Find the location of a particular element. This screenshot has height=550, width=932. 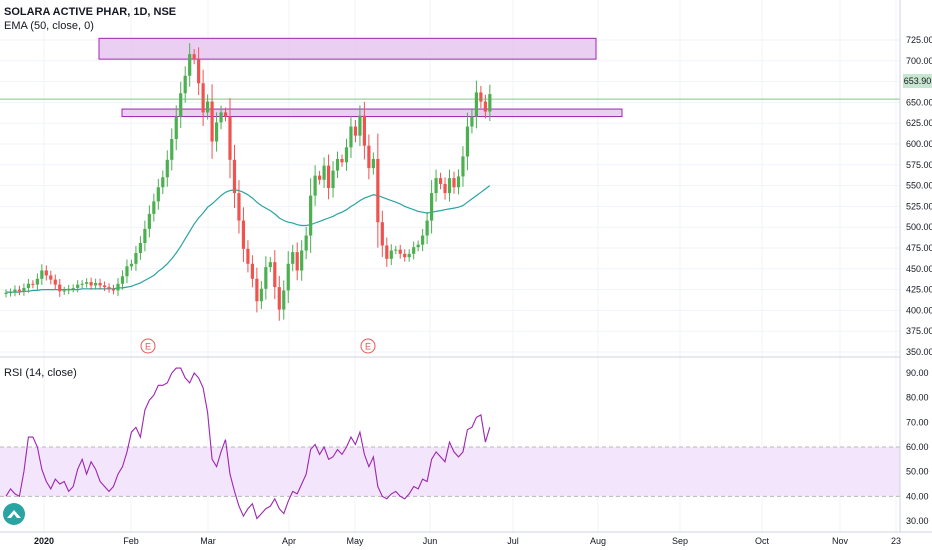

rsi-tick-label: 80.00 is located at coordinates (917, 398).